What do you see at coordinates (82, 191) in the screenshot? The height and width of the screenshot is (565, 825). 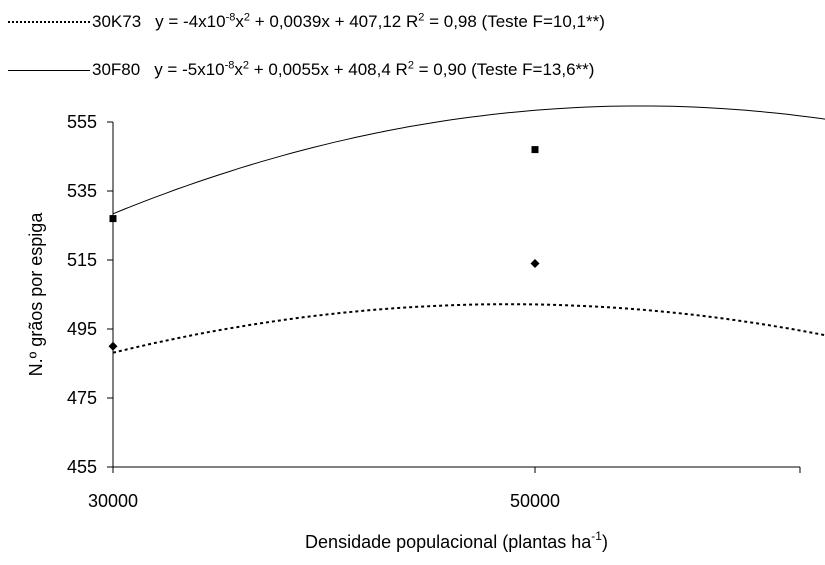 I see `y-tick-label: 535` at bounding box center [82, 191].